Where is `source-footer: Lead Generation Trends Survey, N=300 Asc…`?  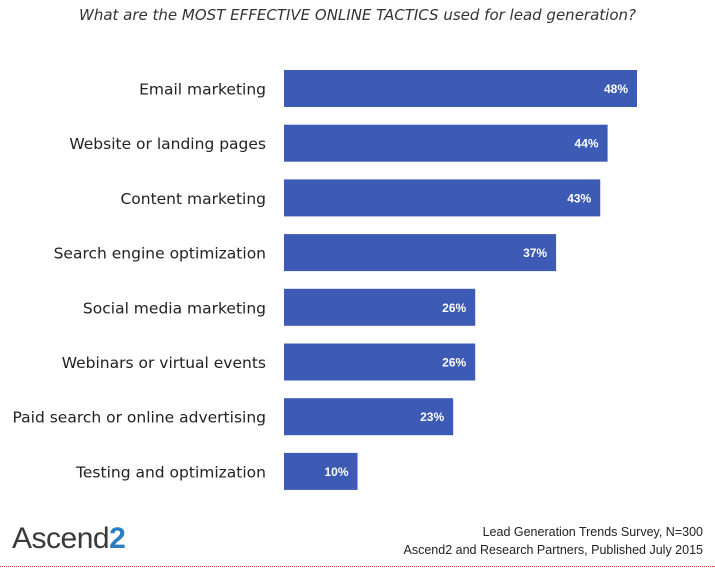 source-footer: Lead Generation Trends Survey, N=300 Asc… is located at coordinates (554, 541).